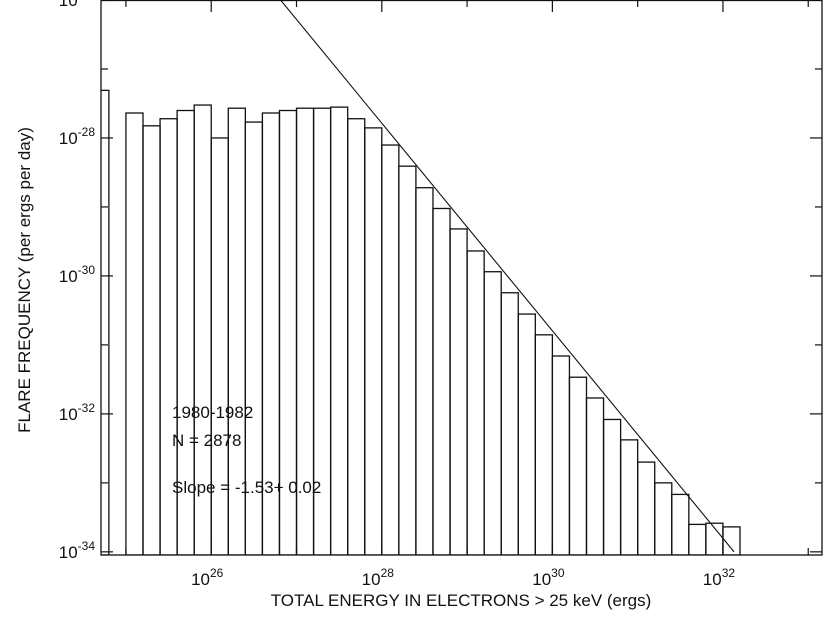 This screenshot has height=618, width=830. I want to click on annotation: 1980-1982, so click(212, 412).